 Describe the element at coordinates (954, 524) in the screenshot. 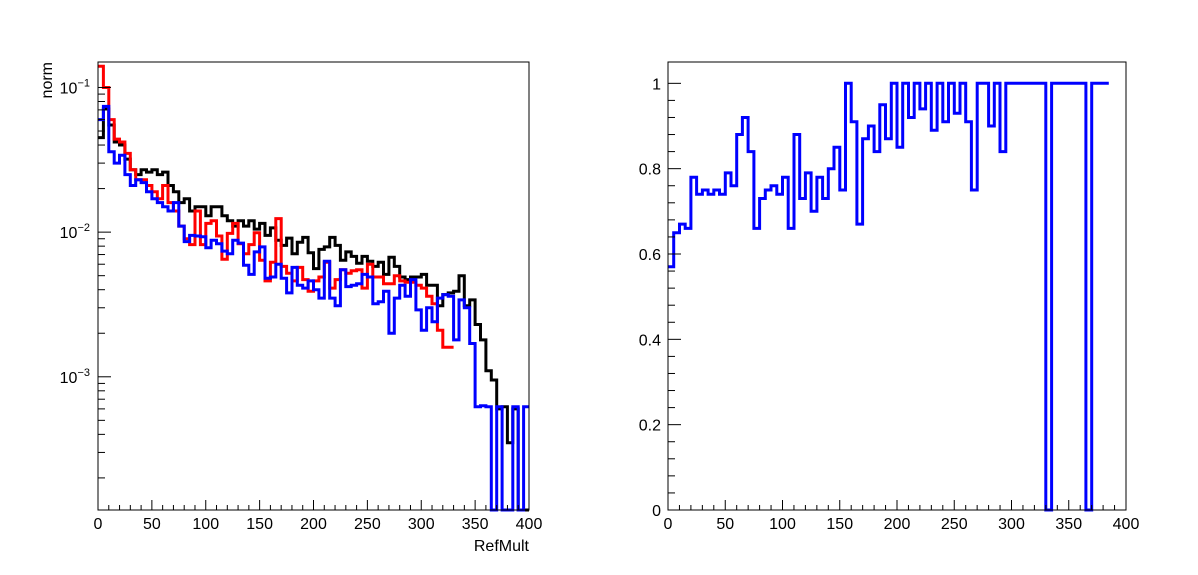

I see `right-x-tick-label: 250` at that location.